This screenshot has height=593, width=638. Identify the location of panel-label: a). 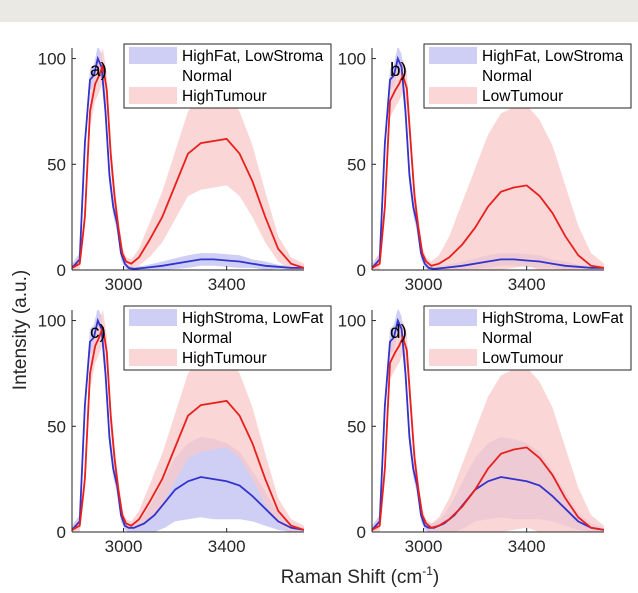
(98, 70).